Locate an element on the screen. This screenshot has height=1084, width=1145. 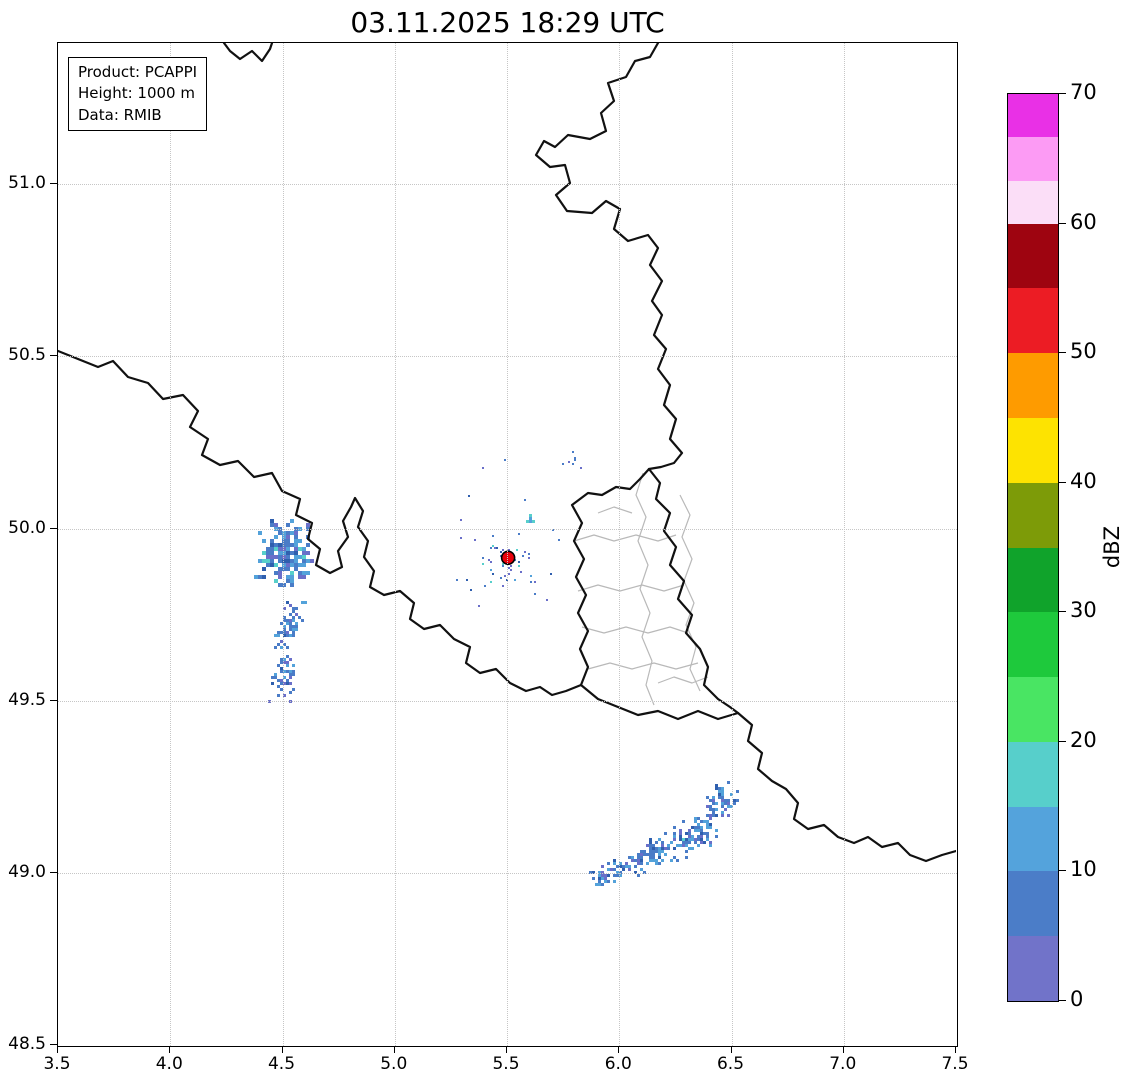
x-tick-label: 5.5 is located at coordinates (506, 1064).